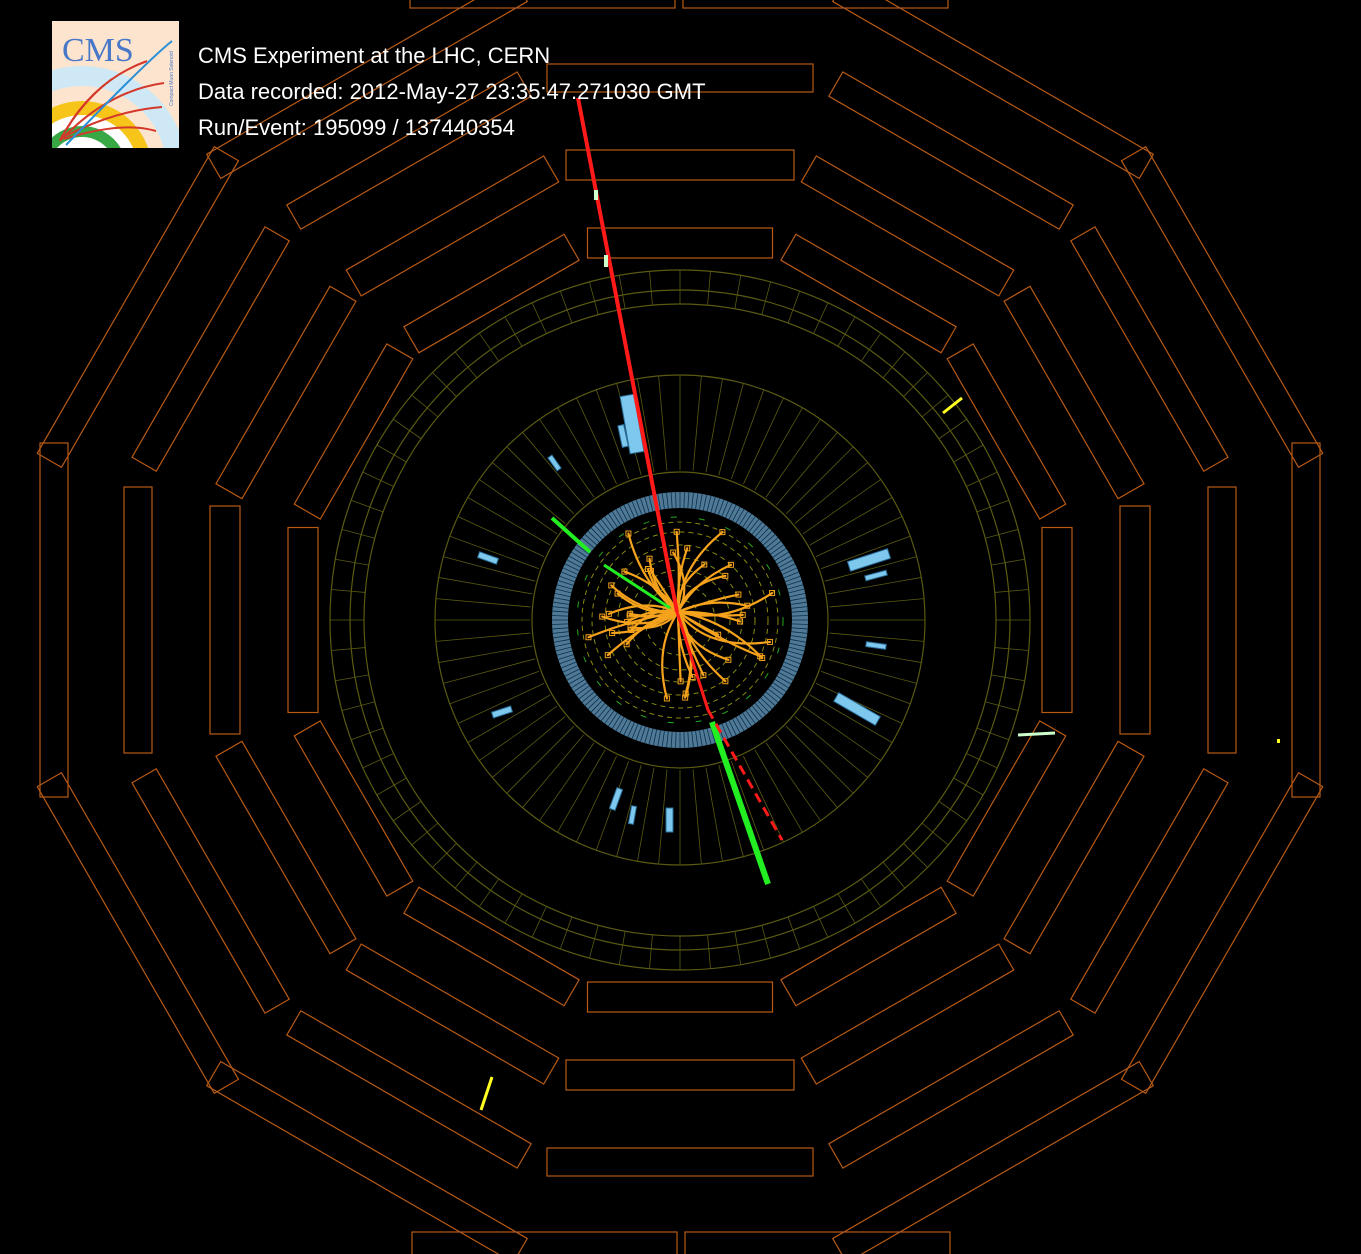 Image resolution: width=1361 pixels, height=1254 pixels. I want to click on ecal-inner-hits, so click(680, 620).